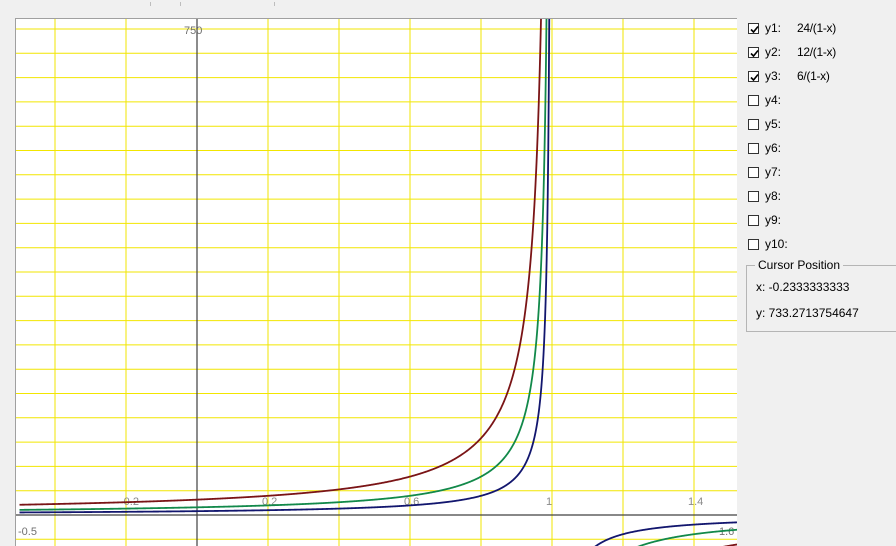  I want to click on function-row-y9: y9:, so click(772, 220).